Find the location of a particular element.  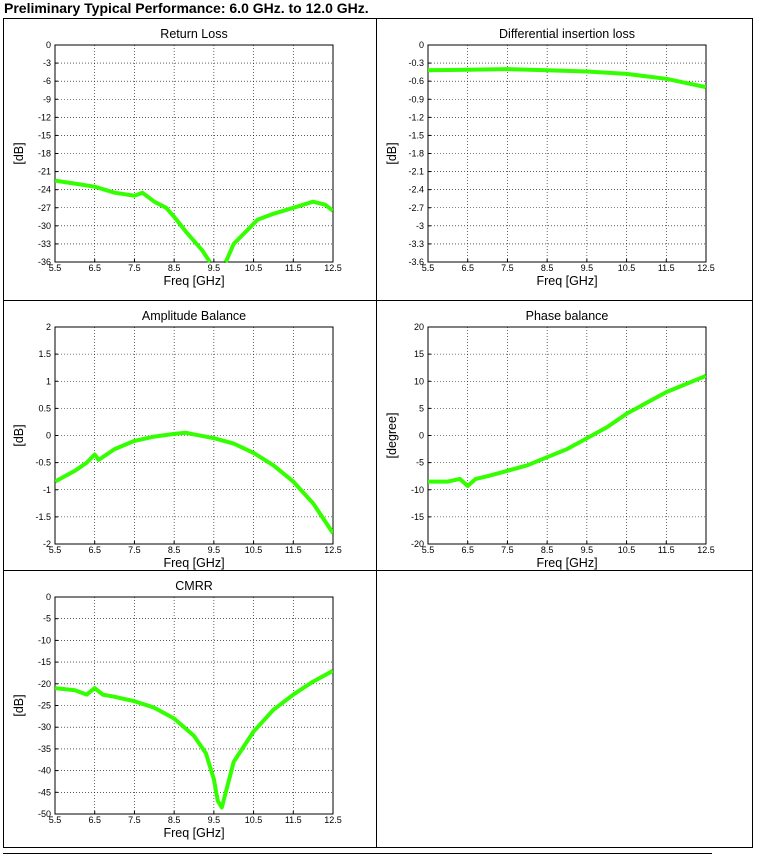

y-tick-label: 5 is located at coordinates (421, 408).